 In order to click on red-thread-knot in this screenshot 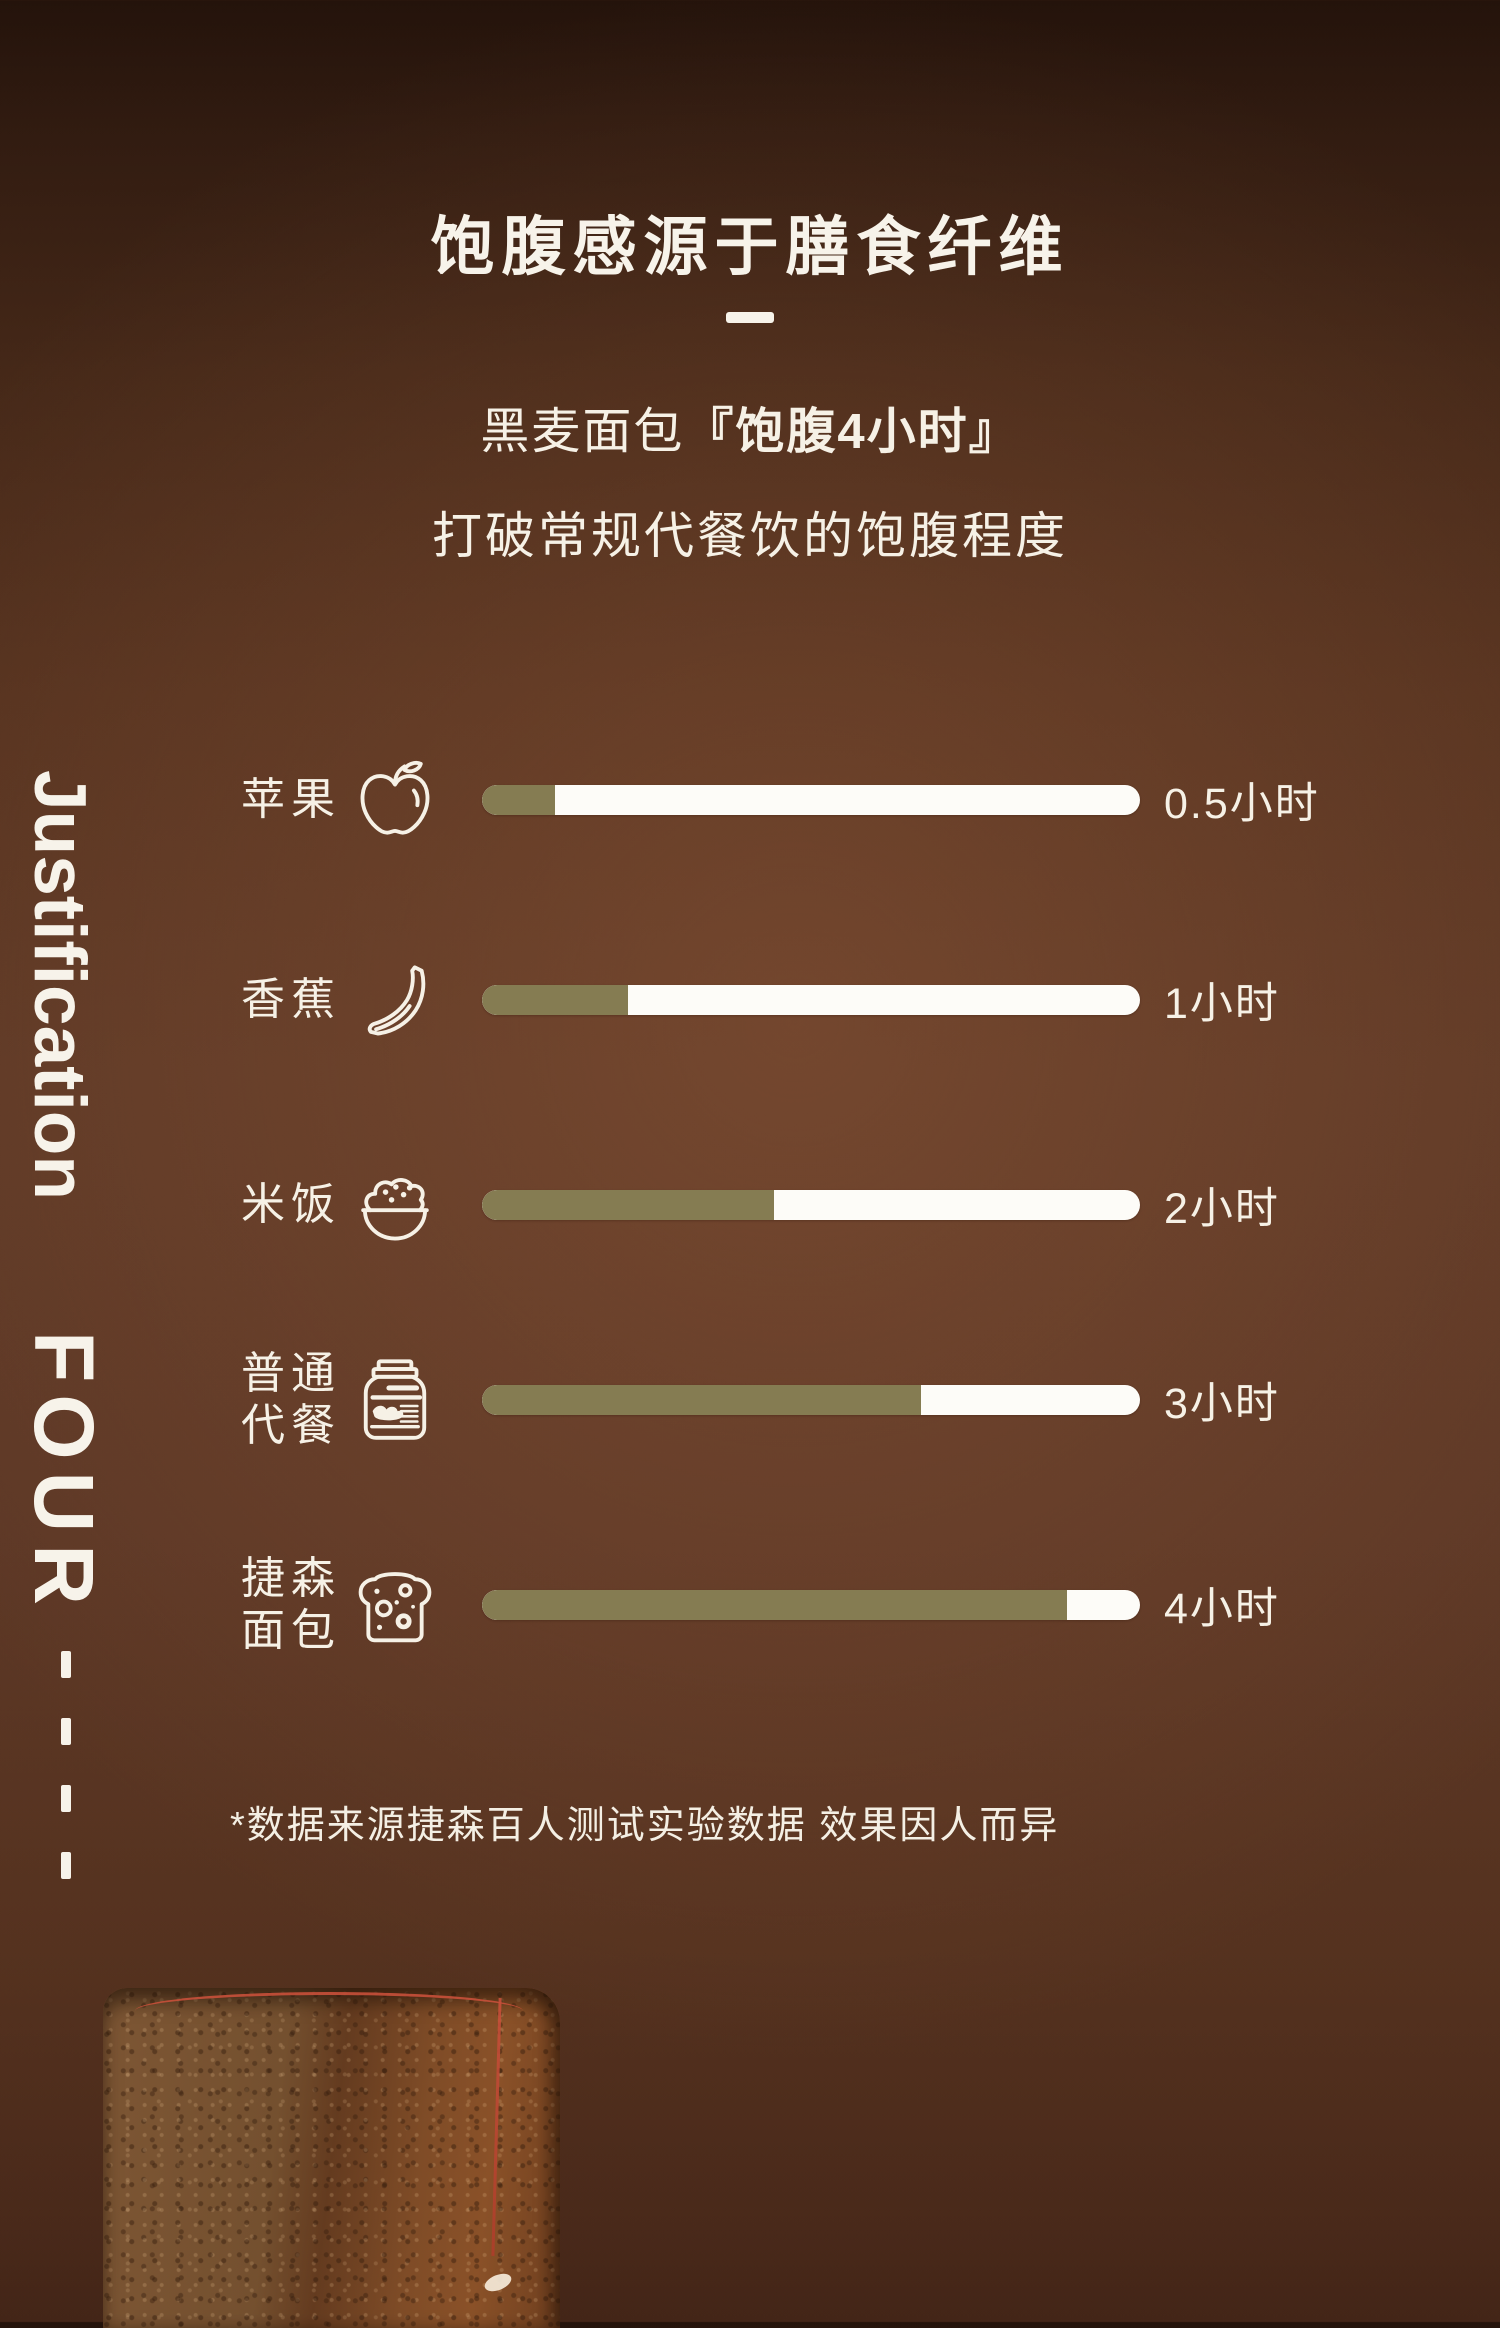, I will do `click(498, 2282)`.